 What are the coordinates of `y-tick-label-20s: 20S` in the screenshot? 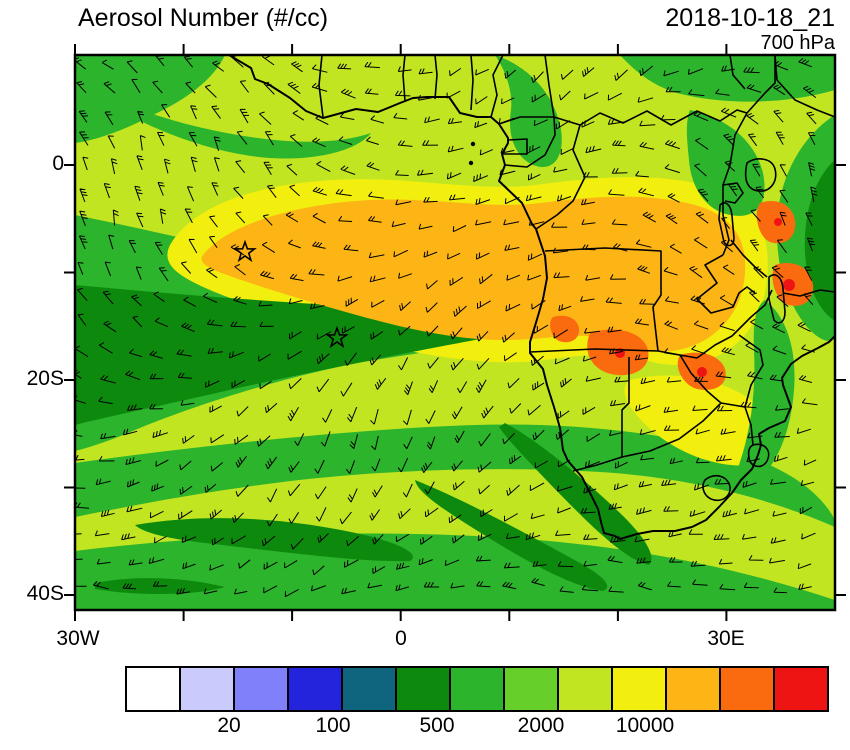 It's located at (45, 378).